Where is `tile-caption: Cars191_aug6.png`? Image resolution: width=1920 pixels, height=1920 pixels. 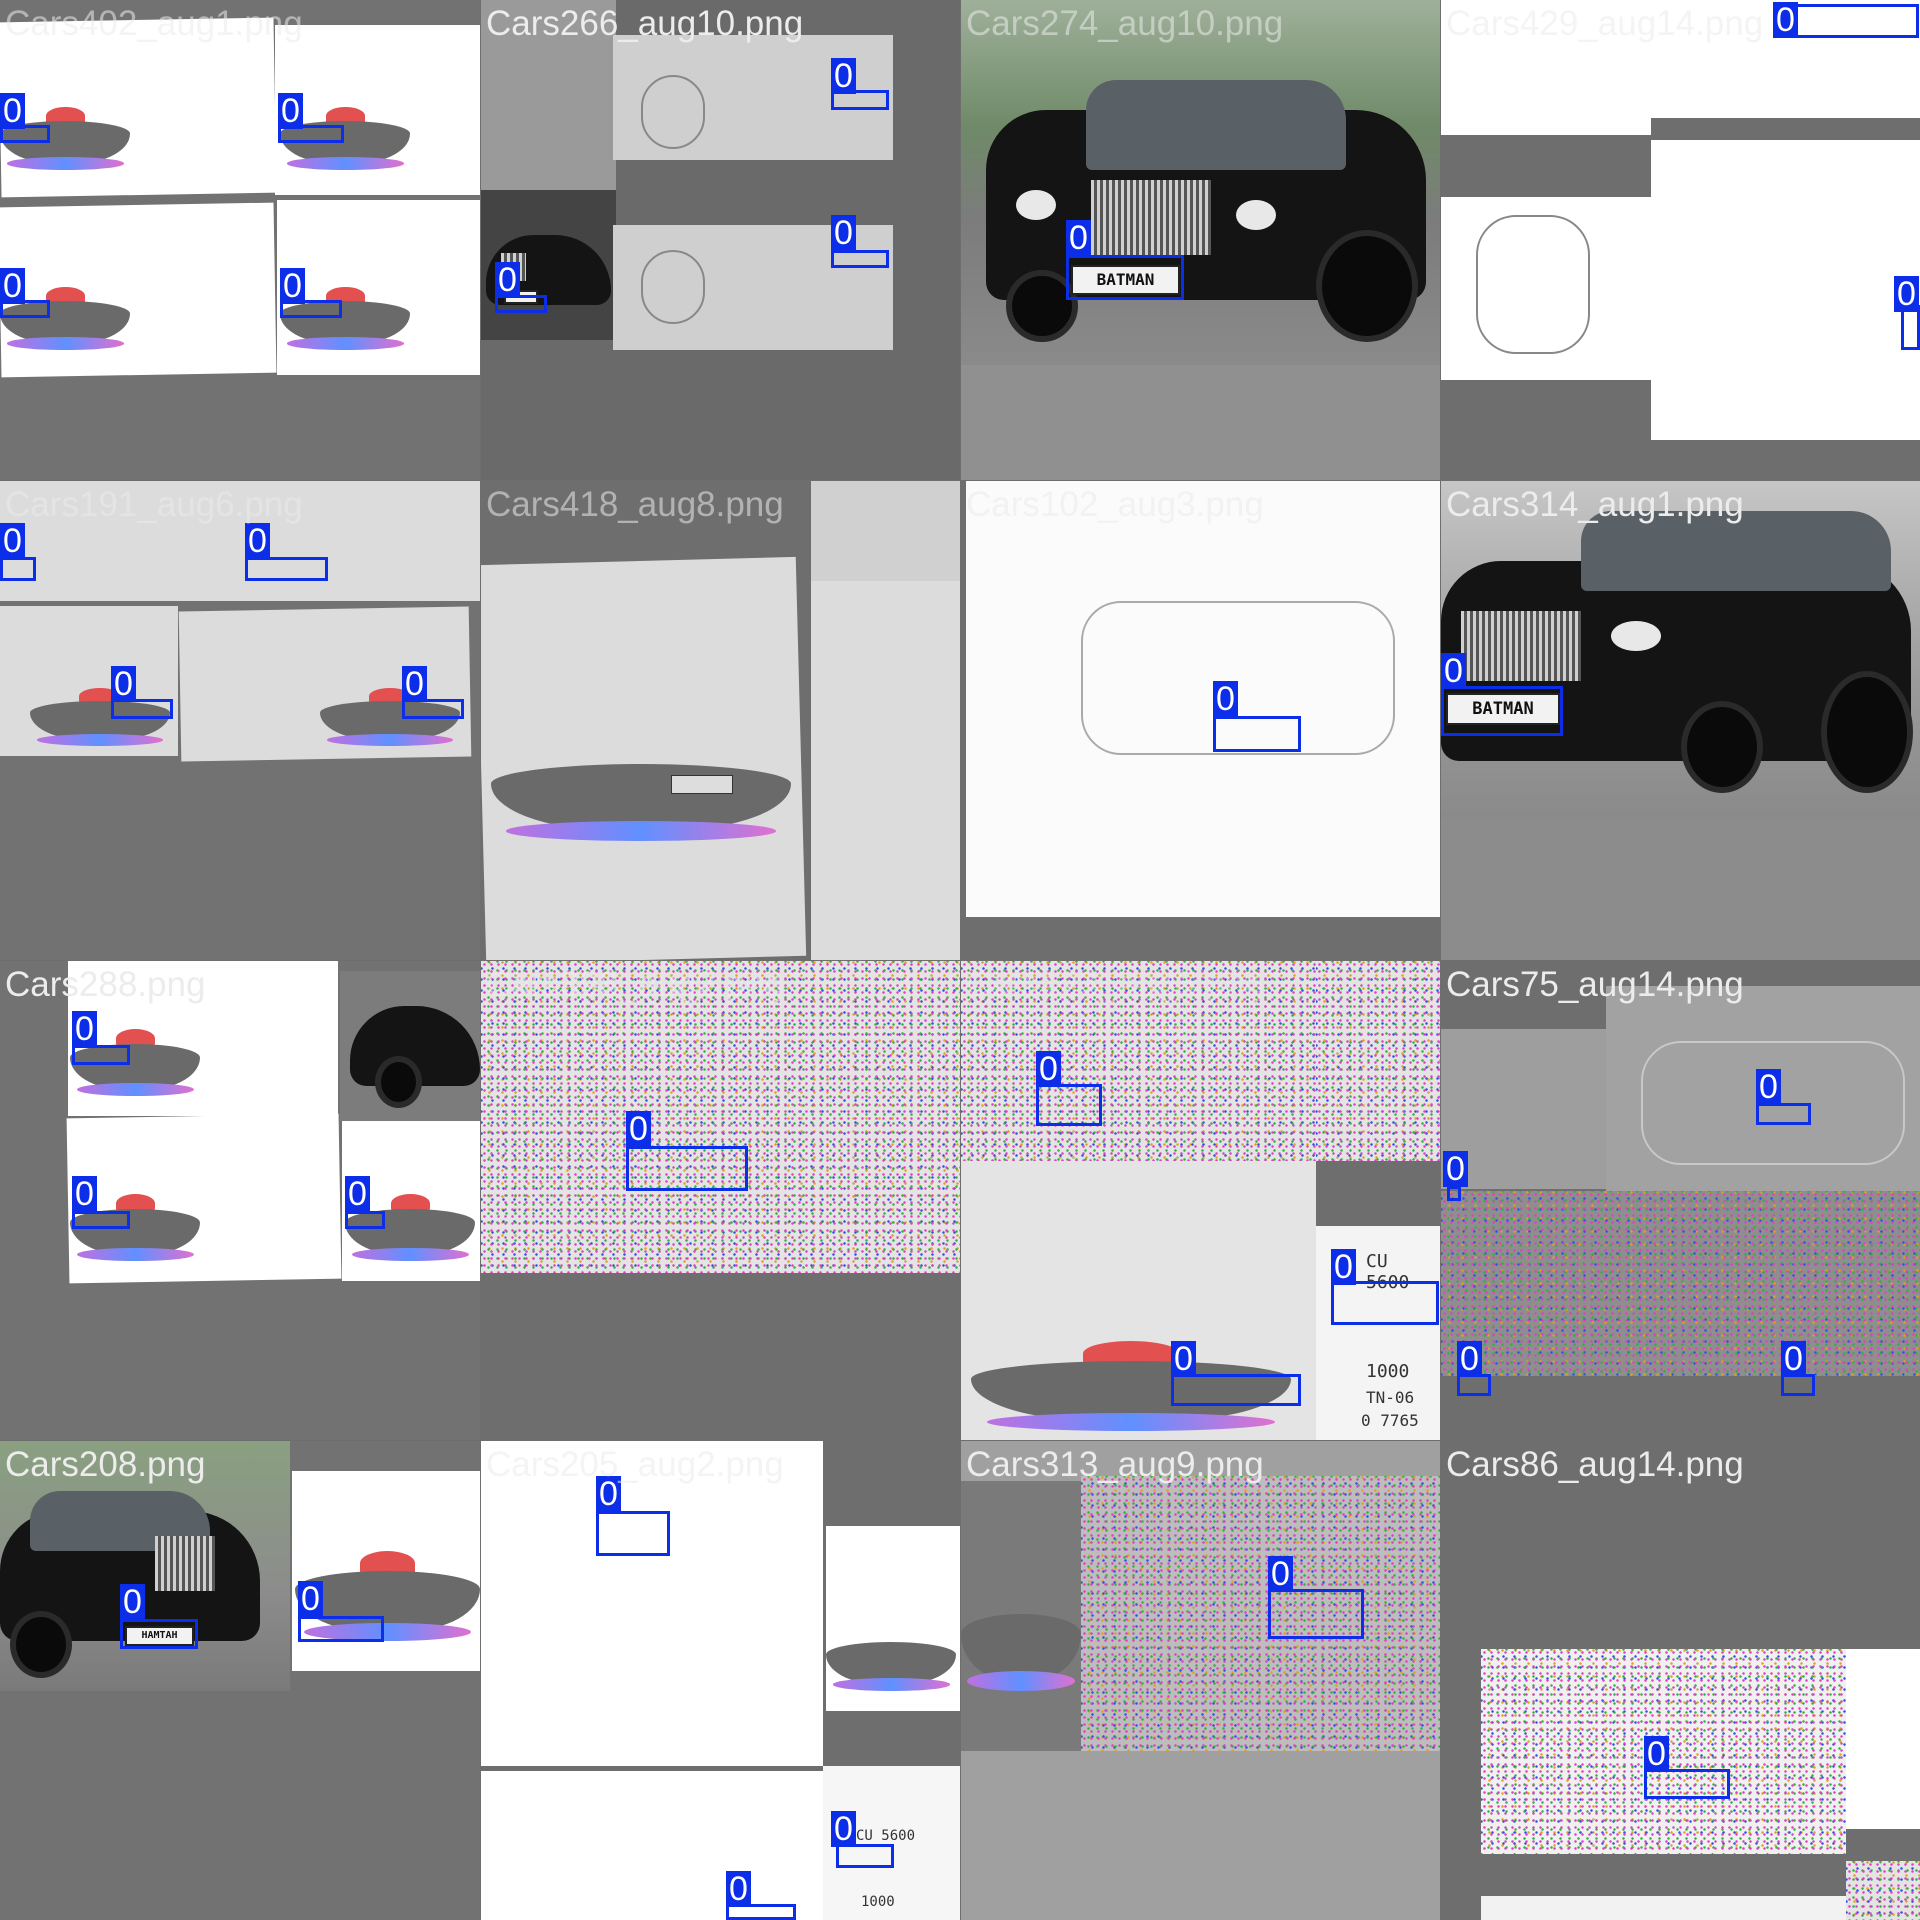 tile-caption: Cars191_aug6.png is located at coordinates (154, 504).